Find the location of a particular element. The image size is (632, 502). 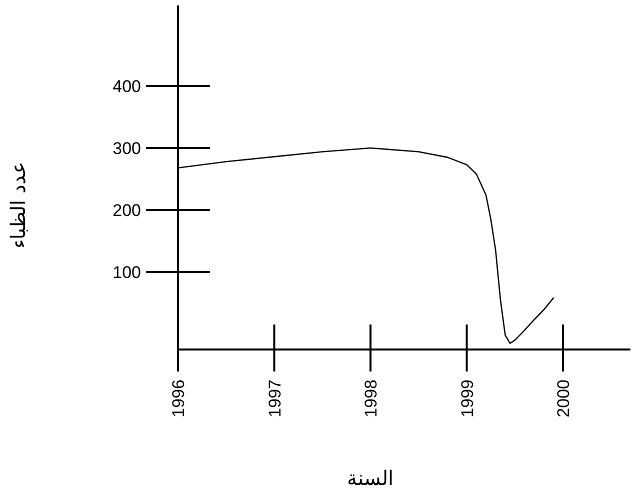

y-tick-label: 400 is located at coordinates (126, 86).